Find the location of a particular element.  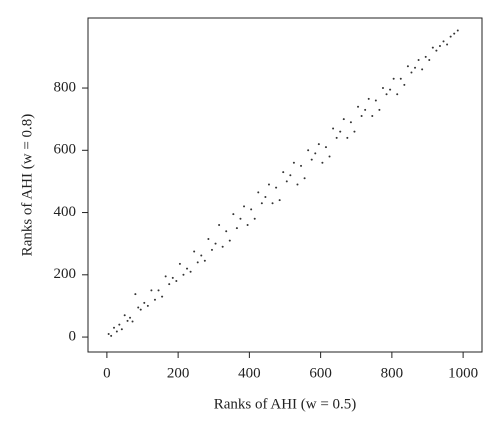

x-tick-label: 400 is located at coordinates (249, 373).